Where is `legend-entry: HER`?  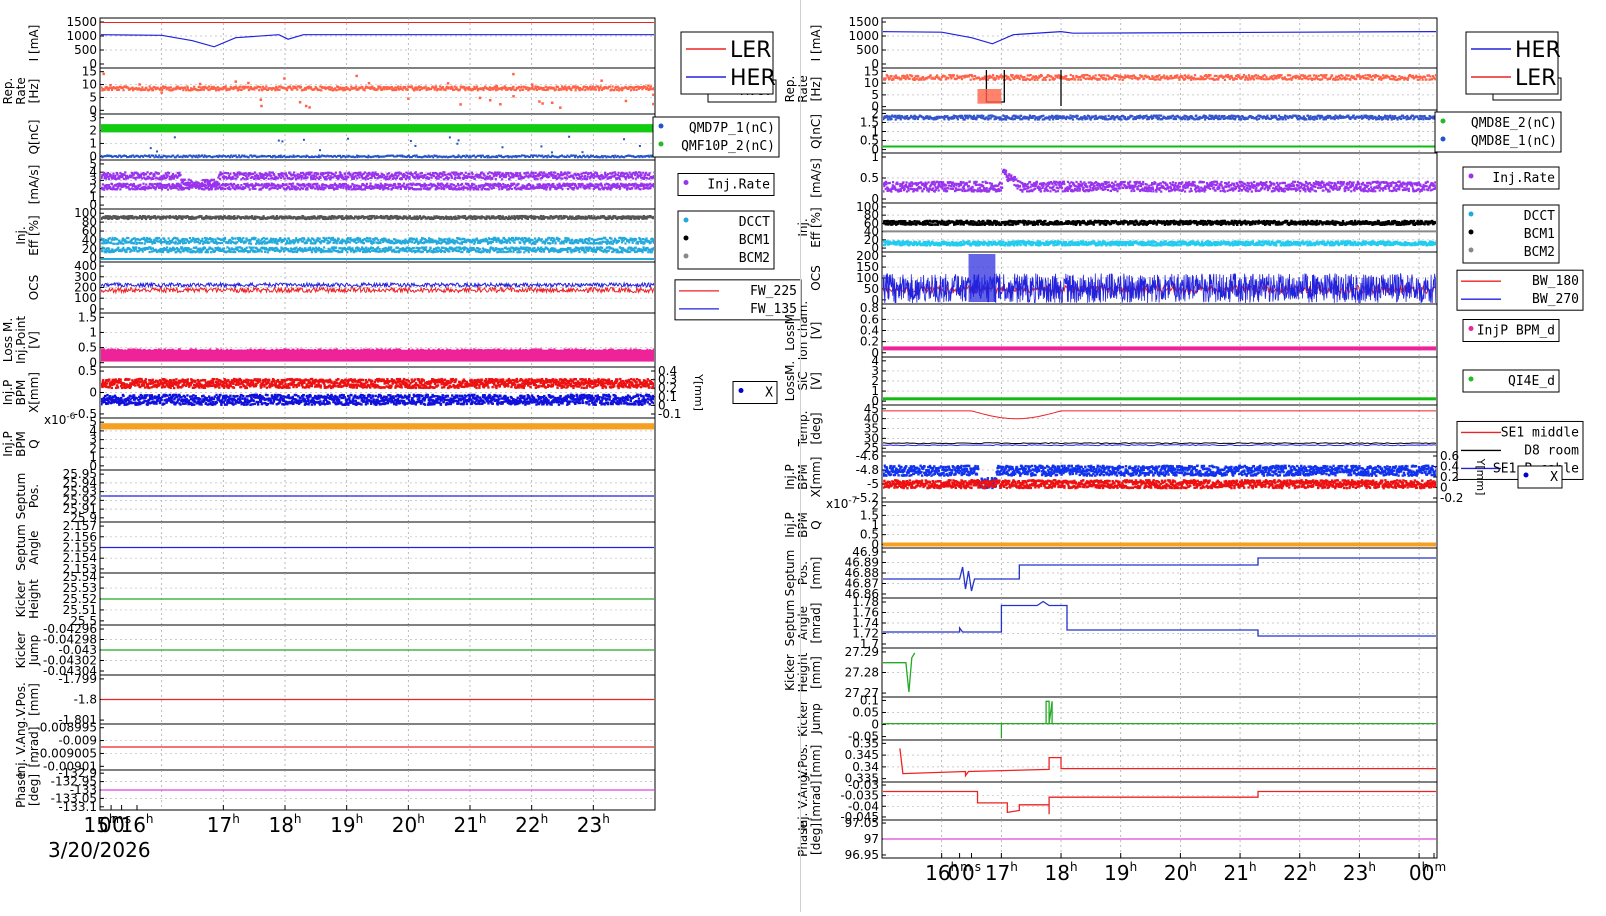 legend-entry: HER is located at coordinates (1538, 50).